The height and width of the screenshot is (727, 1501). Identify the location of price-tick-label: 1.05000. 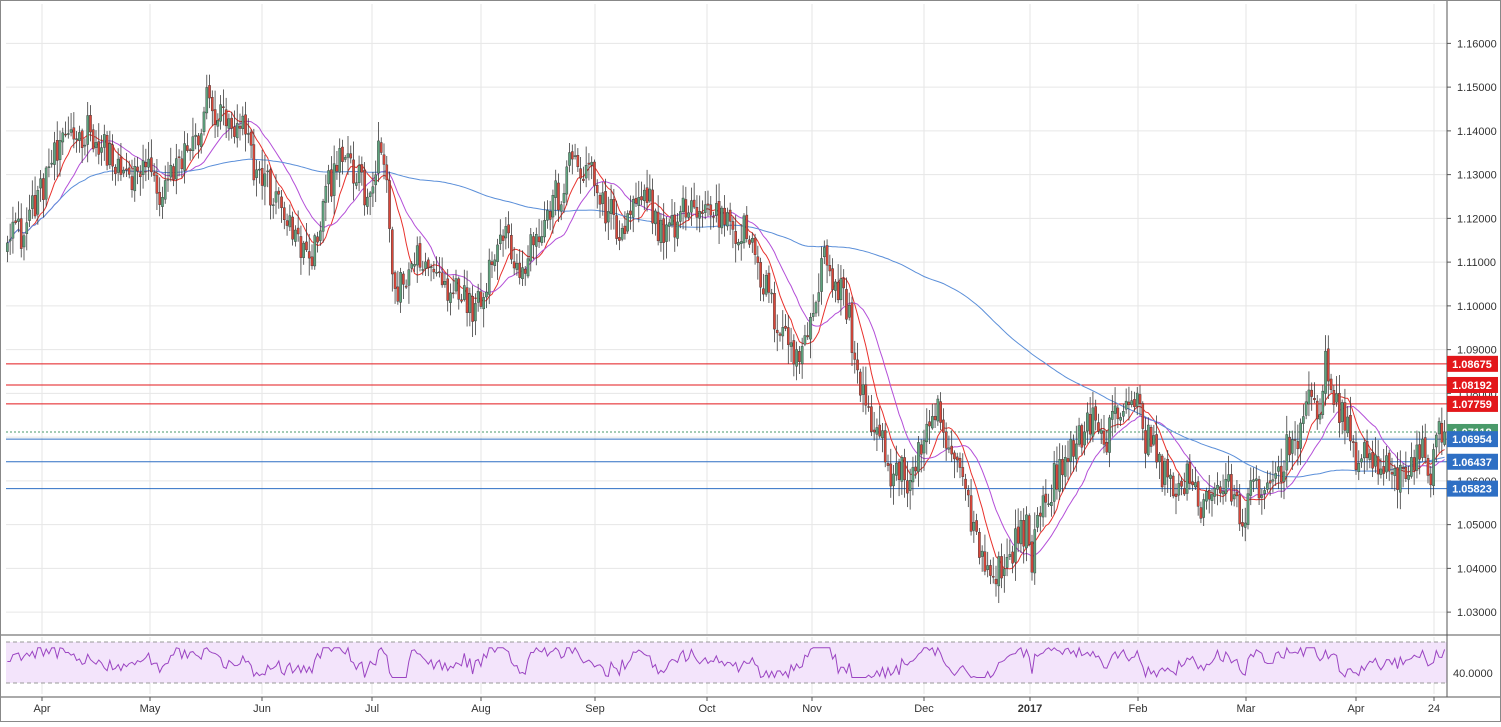
(1477, 526).